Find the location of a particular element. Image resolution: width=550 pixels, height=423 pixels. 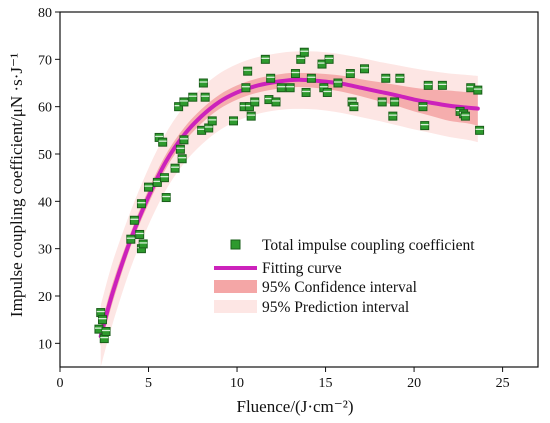

x-tick-label: 10 is located at coordinates (237, 383).